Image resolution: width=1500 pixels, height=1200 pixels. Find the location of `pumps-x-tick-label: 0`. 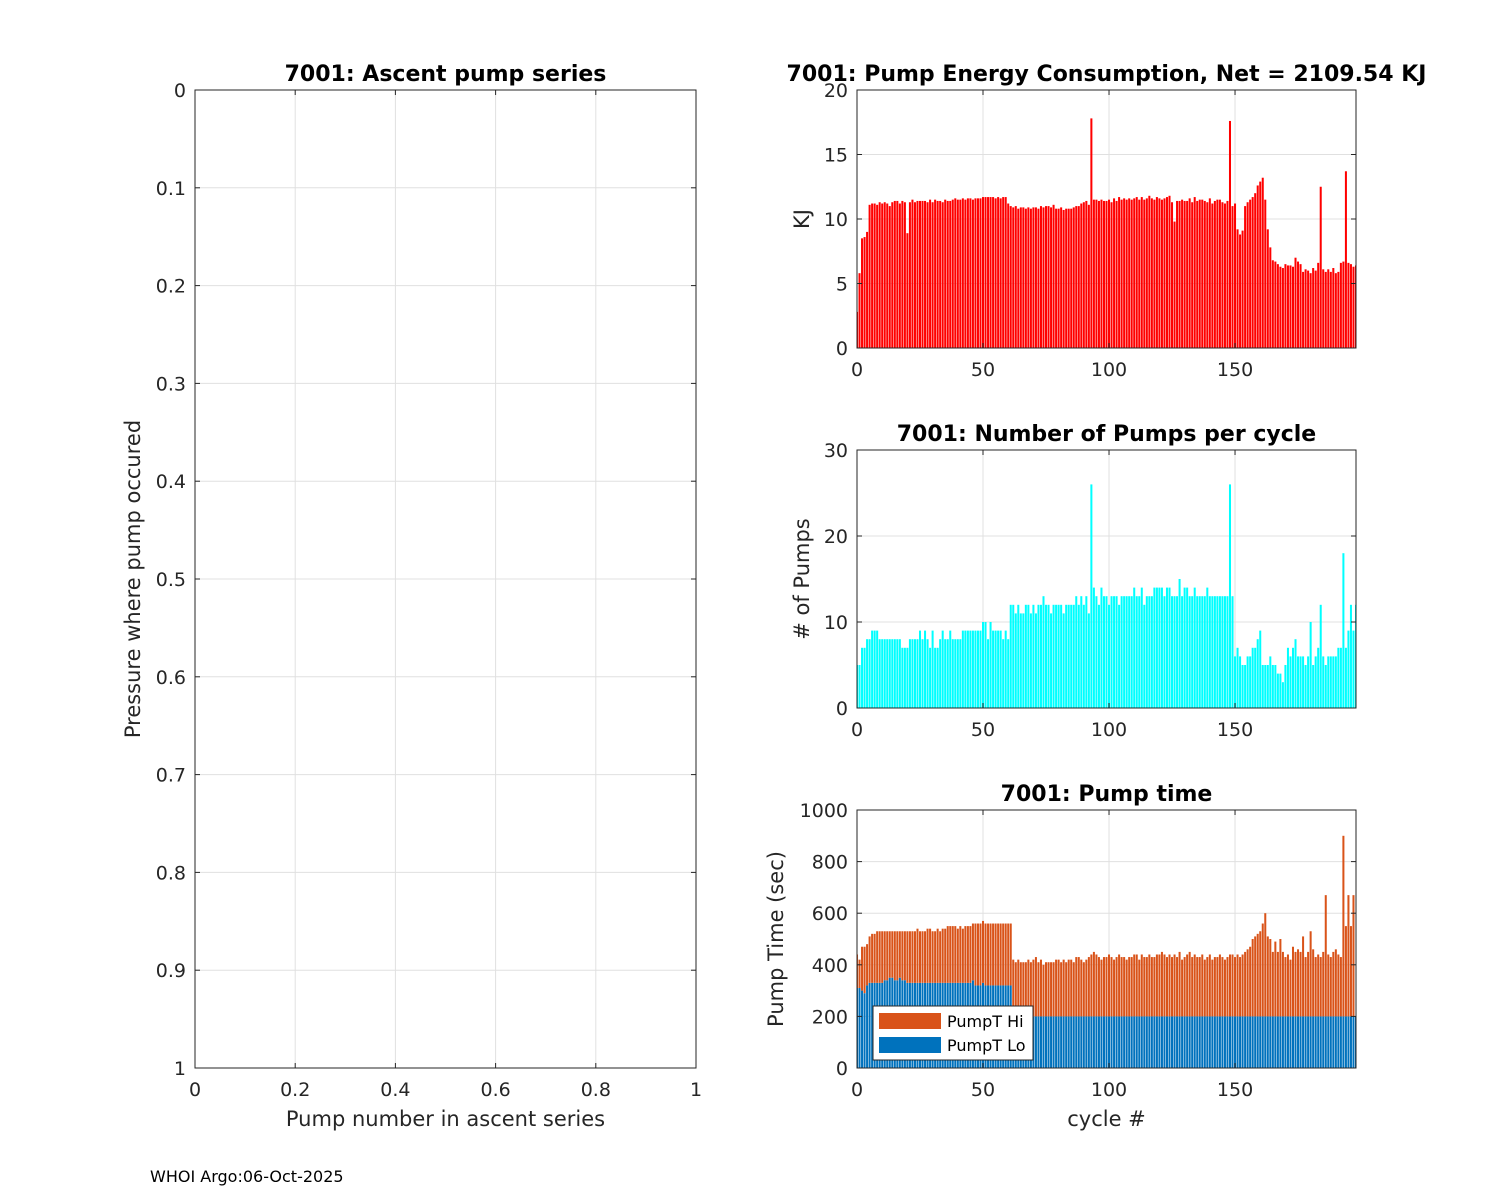

pumps-x-tick-label: 0 is located at coordinates (857, 730).